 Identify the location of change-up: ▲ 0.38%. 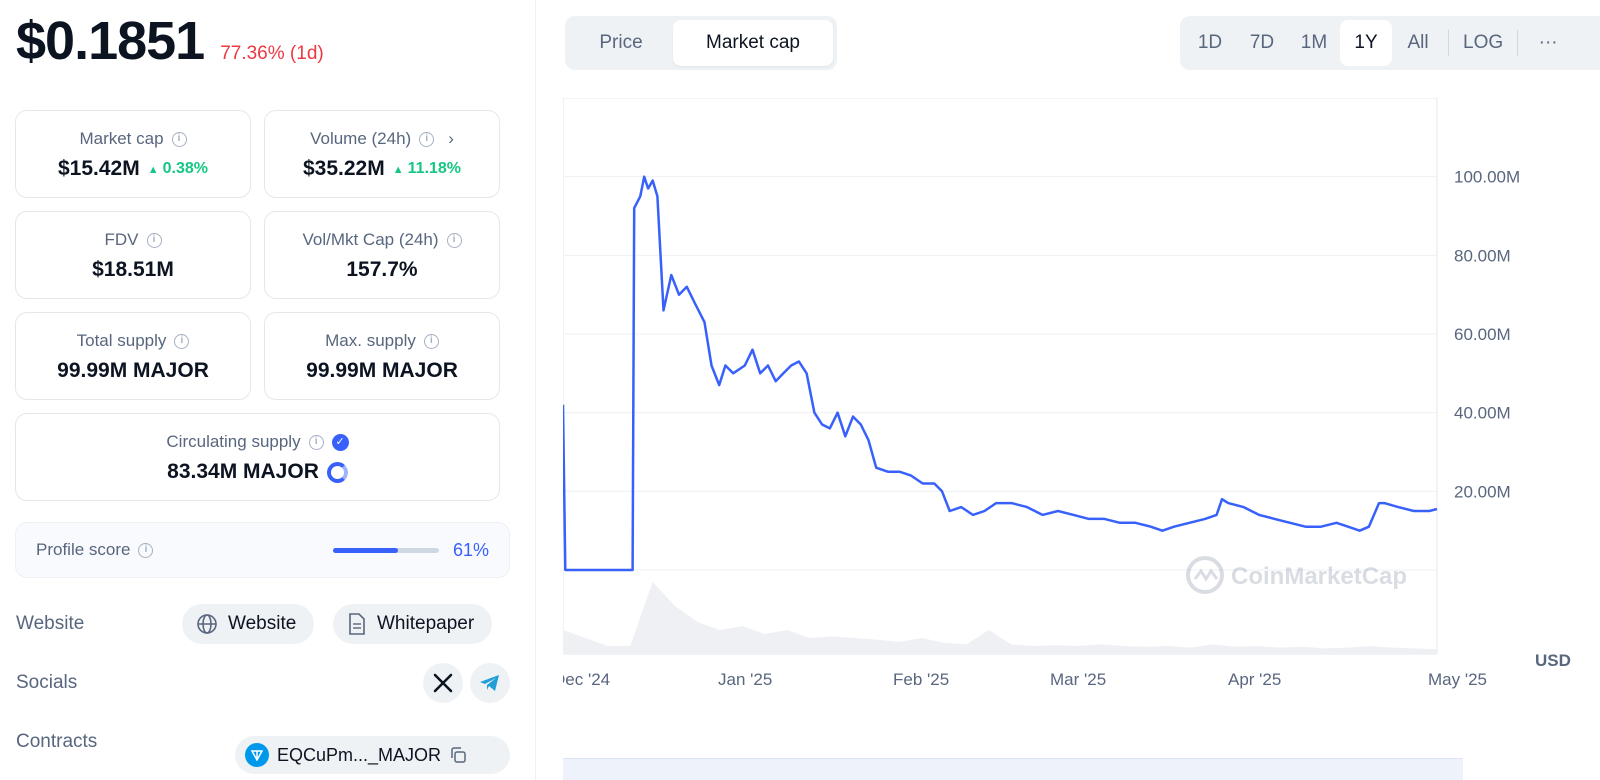
(178, 169).